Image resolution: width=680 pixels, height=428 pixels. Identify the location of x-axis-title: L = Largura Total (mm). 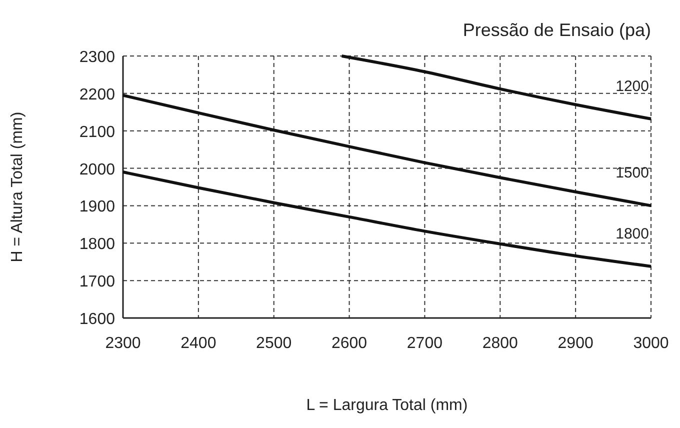
(387, 405).